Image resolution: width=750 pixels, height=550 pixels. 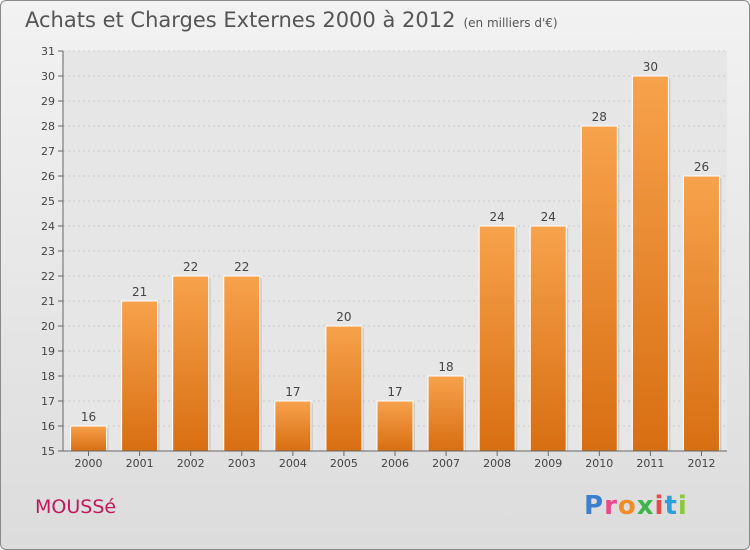 I want to click on y-tick-label: 18, so click(x=48, y=376).